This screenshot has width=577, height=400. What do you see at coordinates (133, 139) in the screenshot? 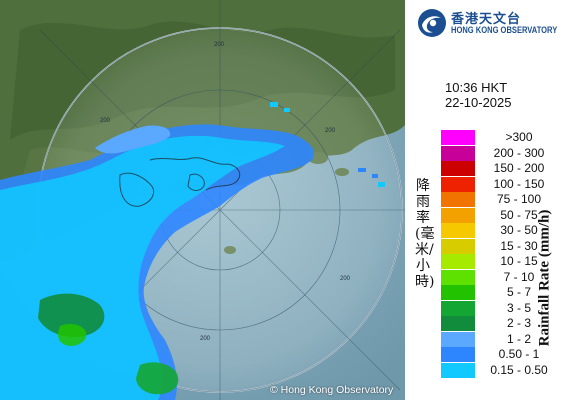
I see `rain-echo-patch` at bounding box center [133, 139].